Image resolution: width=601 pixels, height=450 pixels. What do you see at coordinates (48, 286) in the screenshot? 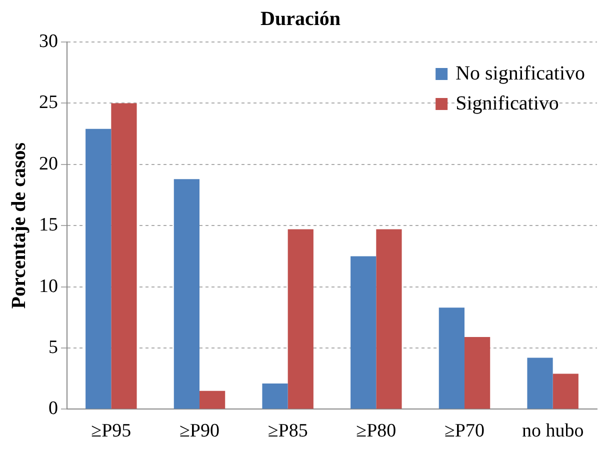
I see `y-tick-label: 10` at bounding box center [48, 286].